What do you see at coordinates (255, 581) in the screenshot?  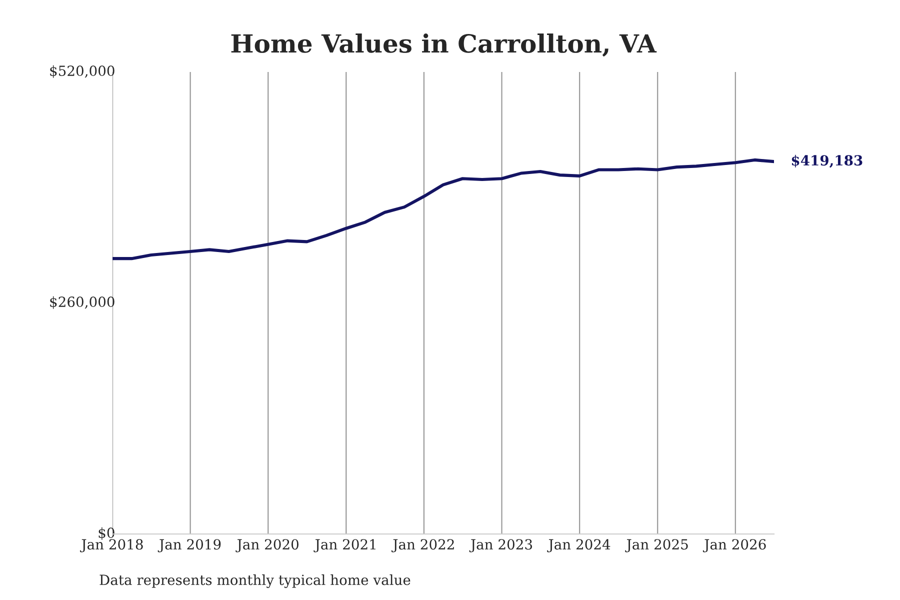 I see `text: Data represents monthly typical home value` at bounding box center [255, 581].